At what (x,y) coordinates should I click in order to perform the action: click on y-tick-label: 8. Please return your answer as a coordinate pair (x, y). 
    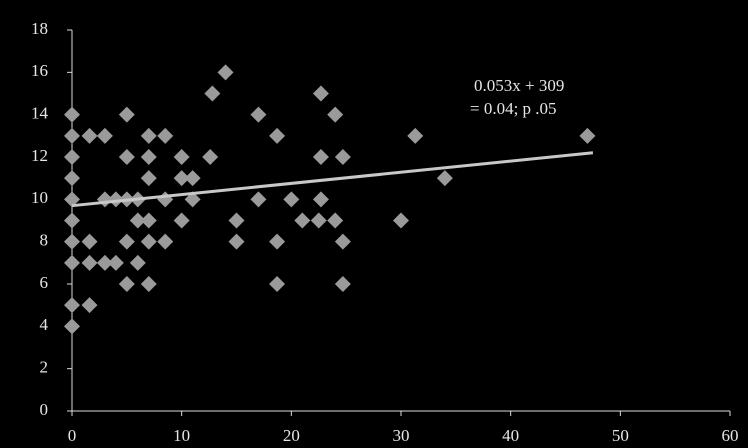
    Looking at the image, I should click on (44, 240).